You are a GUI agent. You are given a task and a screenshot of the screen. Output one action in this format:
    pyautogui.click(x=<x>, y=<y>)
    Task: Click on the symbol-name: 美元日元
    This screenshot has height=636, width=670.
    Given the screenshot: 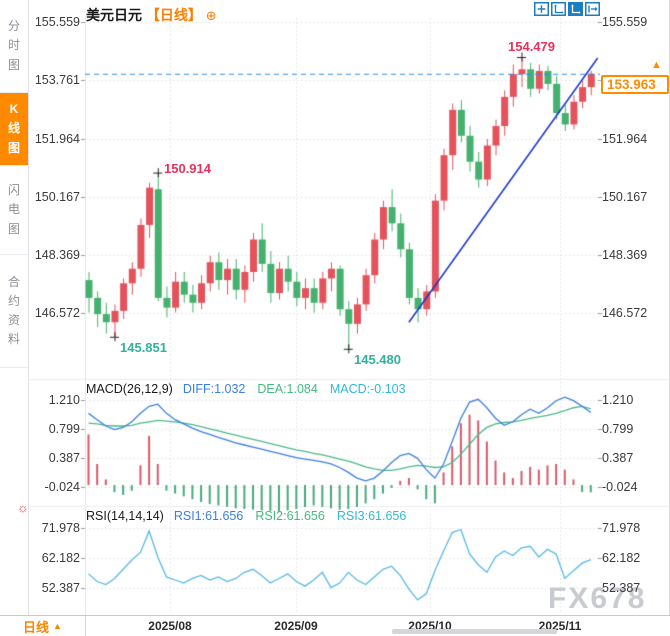 What is the action you would take?
    pyautogui.click(x=114, y=15)
    